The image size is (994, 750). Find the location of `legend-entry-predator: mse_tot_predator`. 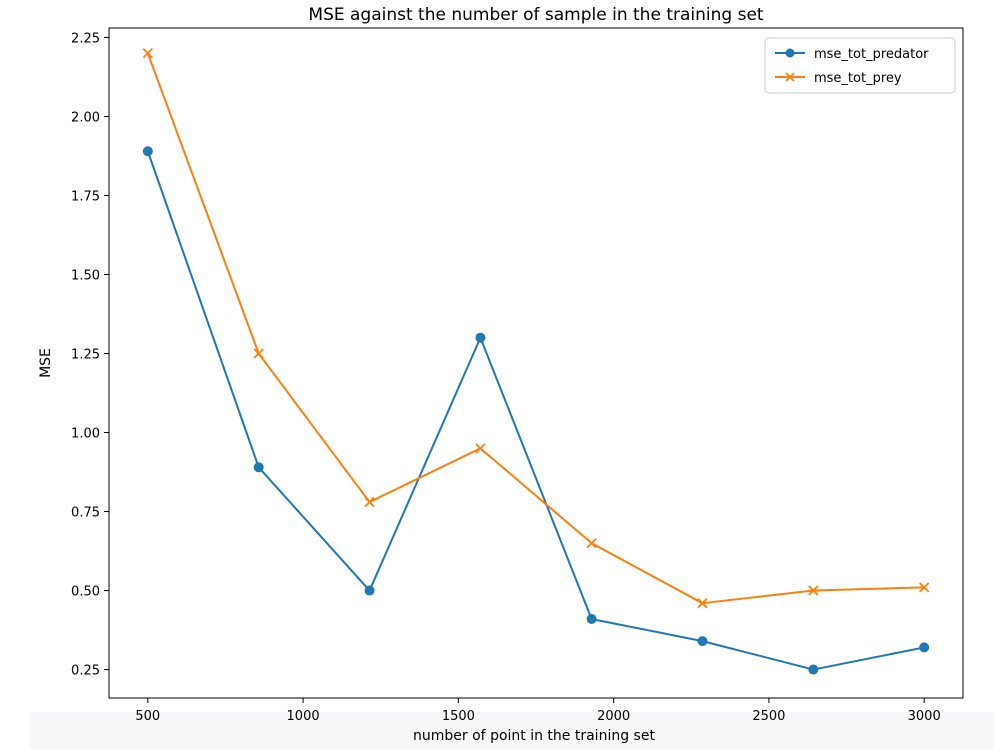

legend-entry-predator: mse_tot_predator is located at coordinates (852, 54).